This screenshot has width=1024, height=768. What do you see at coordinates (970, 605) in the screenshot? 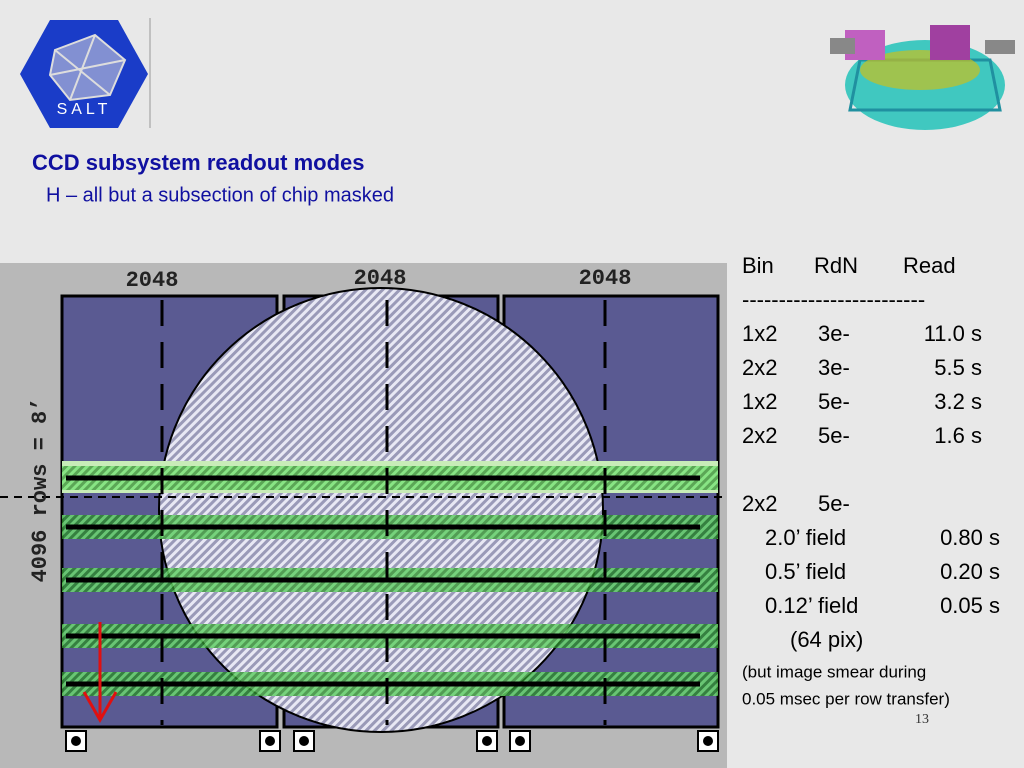
I see `table-cell: 0.05 s` at bounding box center [970, 605].